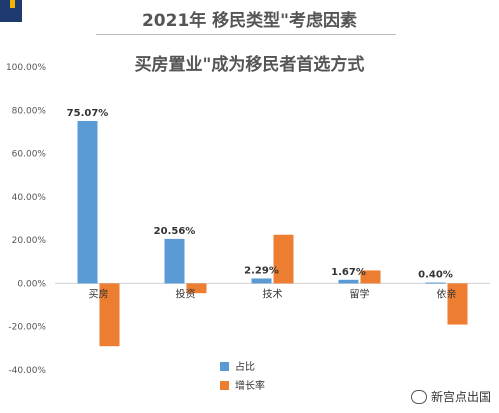 The width and height of the screenshot is (499, 413). I want to click on data-label: 20.56%, so click(175, 231).